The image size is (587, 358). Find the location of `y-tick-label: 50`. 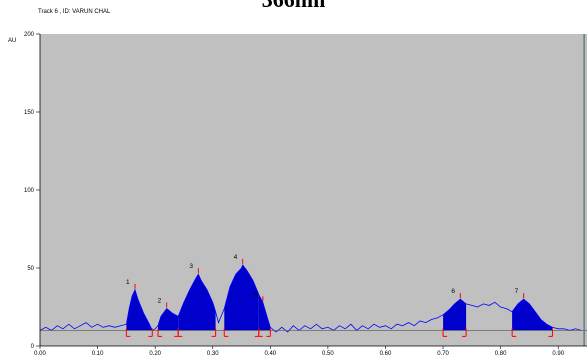

y-tick-label: 50 is located at coordinates (30, 269).